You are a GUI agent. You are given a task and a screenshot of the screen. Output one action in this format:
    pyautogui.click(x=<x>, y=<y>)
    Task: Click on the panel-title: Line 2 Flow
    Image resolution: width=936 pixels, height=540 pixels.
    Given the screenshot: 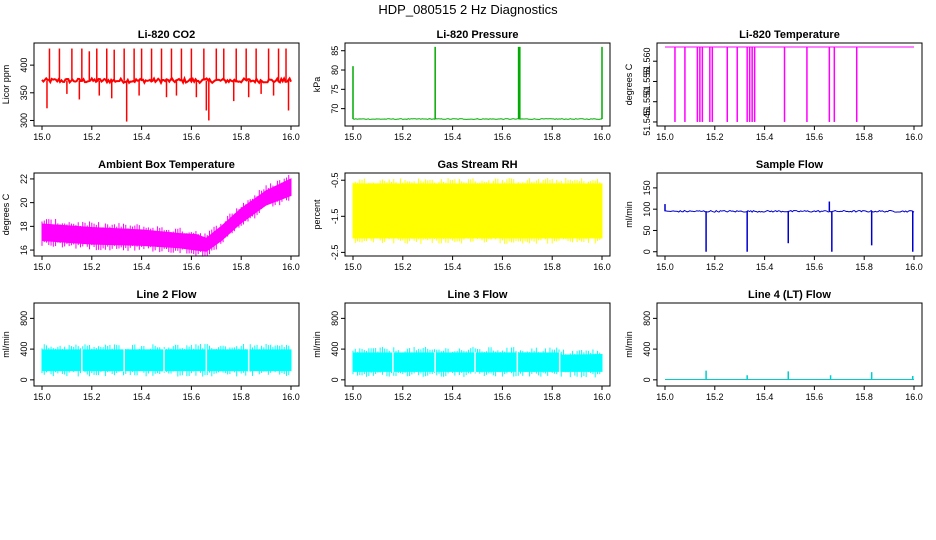 What is the action you would take?
    pyautogui.click(x=167, y=295)
    